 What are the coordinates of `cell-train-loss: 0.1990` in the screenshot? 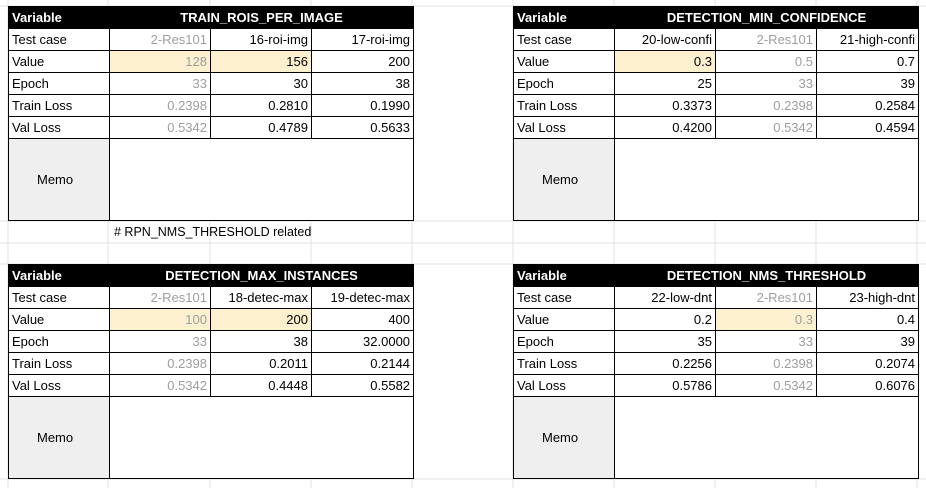 It's located at (362, 105).